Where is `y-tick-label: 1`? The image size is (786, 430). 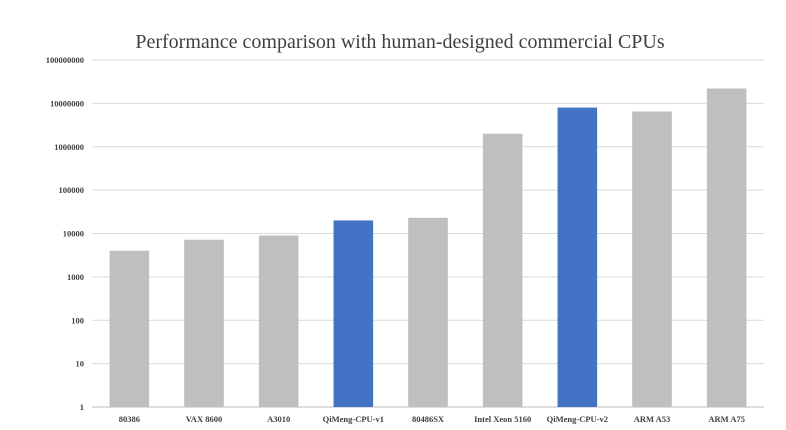
y-tick-label: 1 is located at coordinates (82, 407).